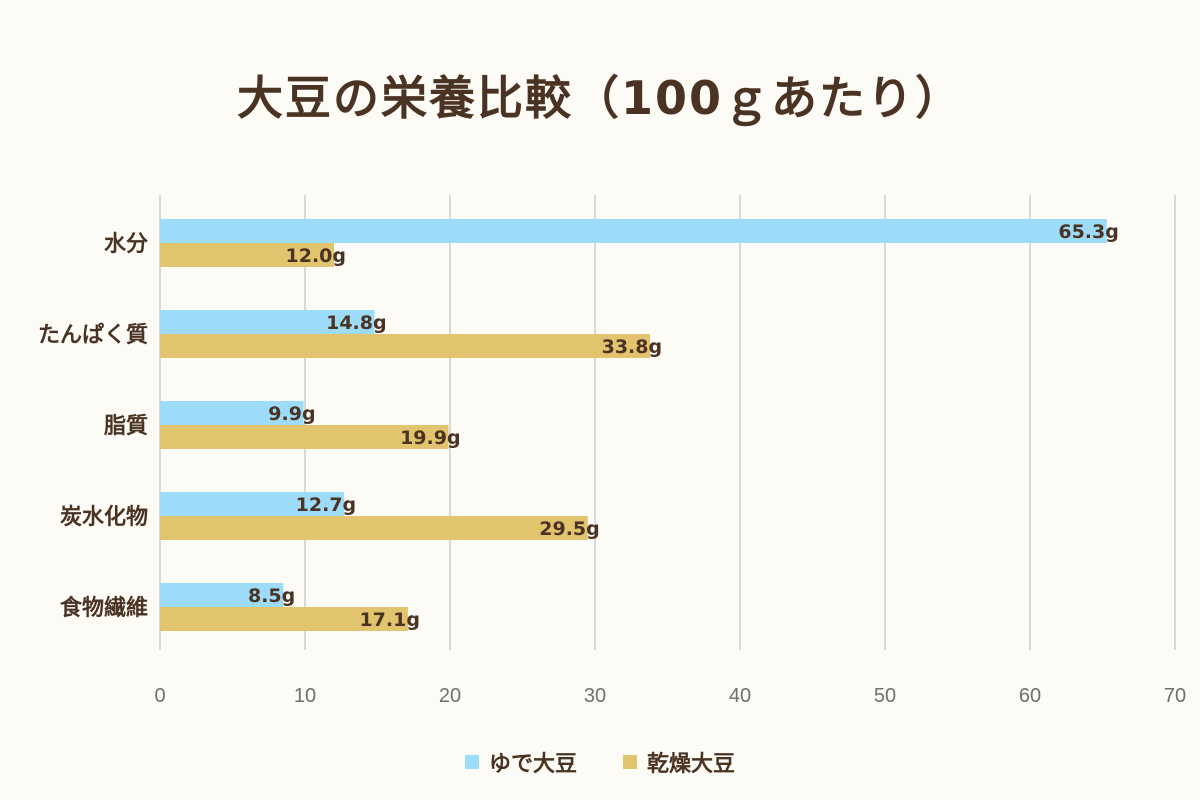  What do you see at coordinates (356, 323) in the screenshot?
I see `data-label-0-1: 14.8g` at bounding box center [356, 323].